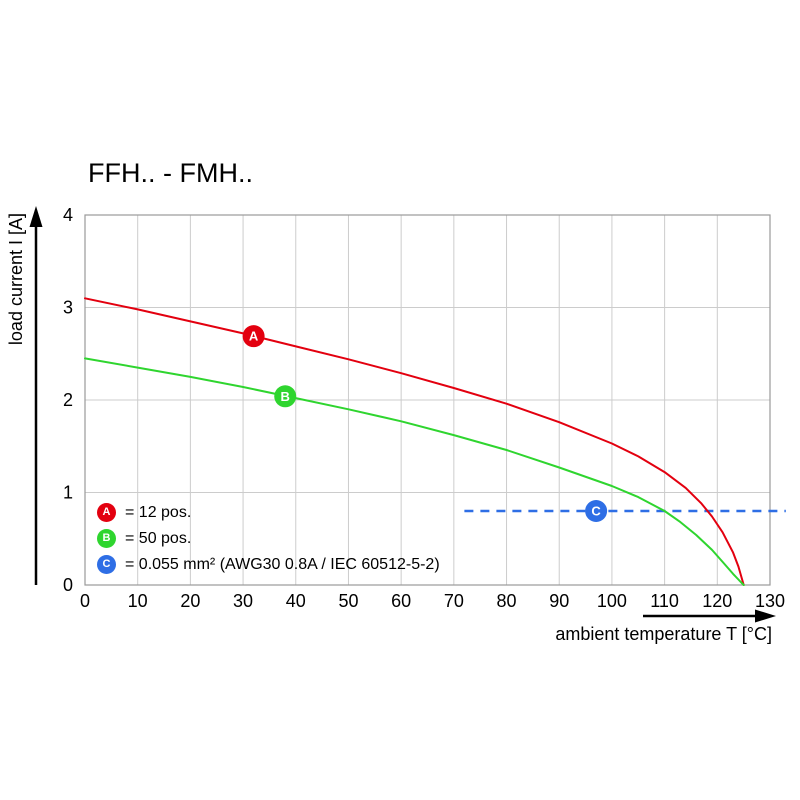  What do you see at coordinates (664, 601) in the screenshot?
I see `svg-text: 110` at bounding box center [664, 601].